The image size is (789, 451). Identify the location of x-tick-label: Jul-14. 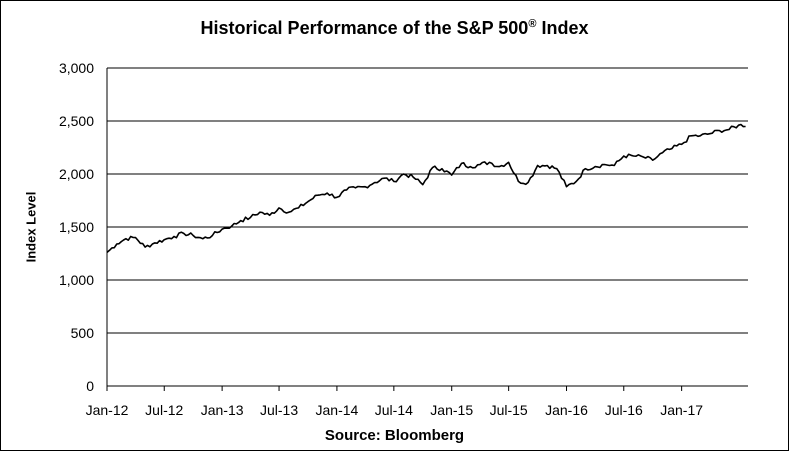
(394, 410).